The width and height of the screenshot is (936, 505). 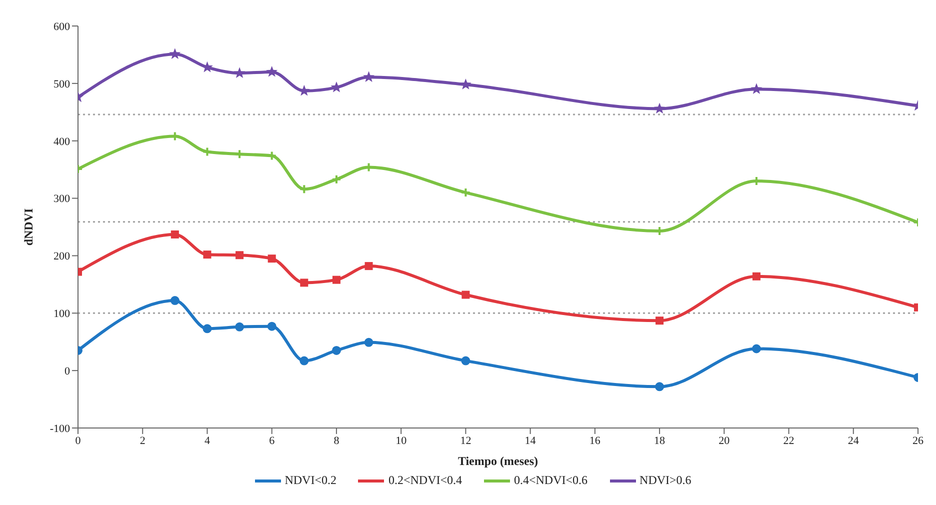 I want to click on x-tick-label: 4, so click(x=207, y=440).